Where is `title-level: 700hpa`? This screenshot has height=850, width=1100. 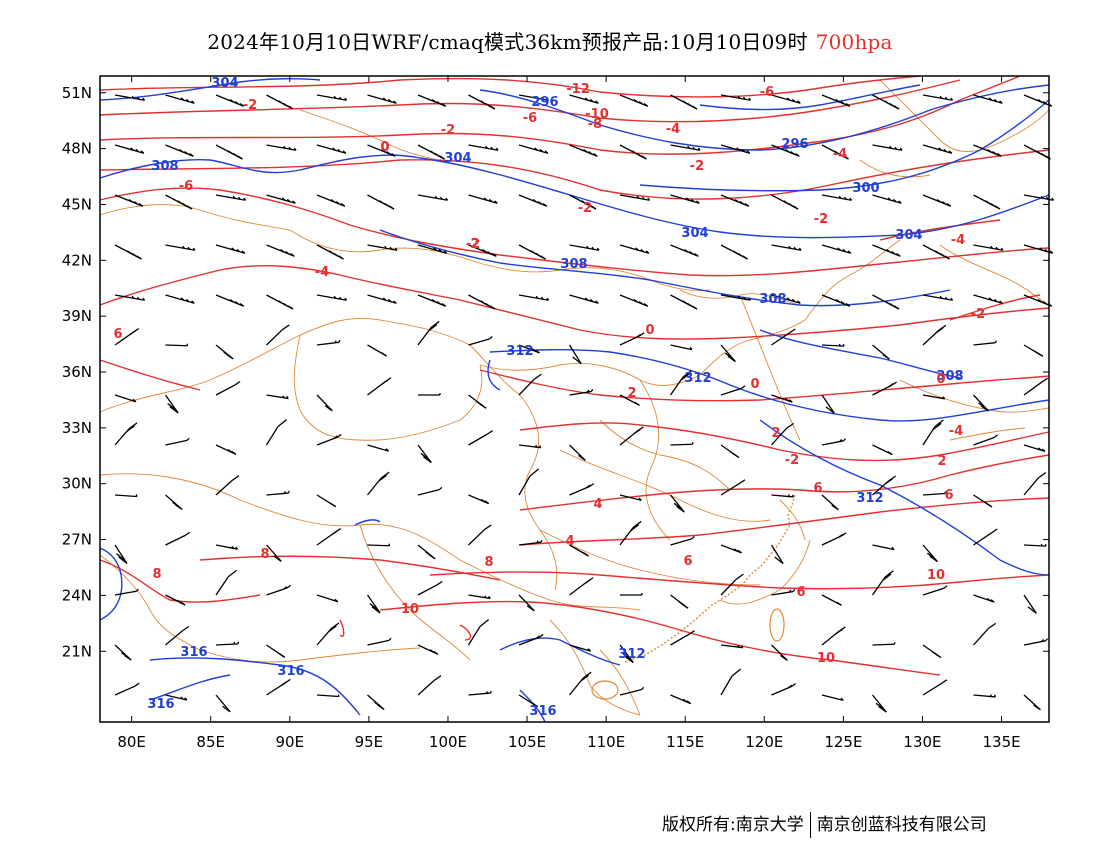
title-level: 700hpa is located at coordinates (854, 42).